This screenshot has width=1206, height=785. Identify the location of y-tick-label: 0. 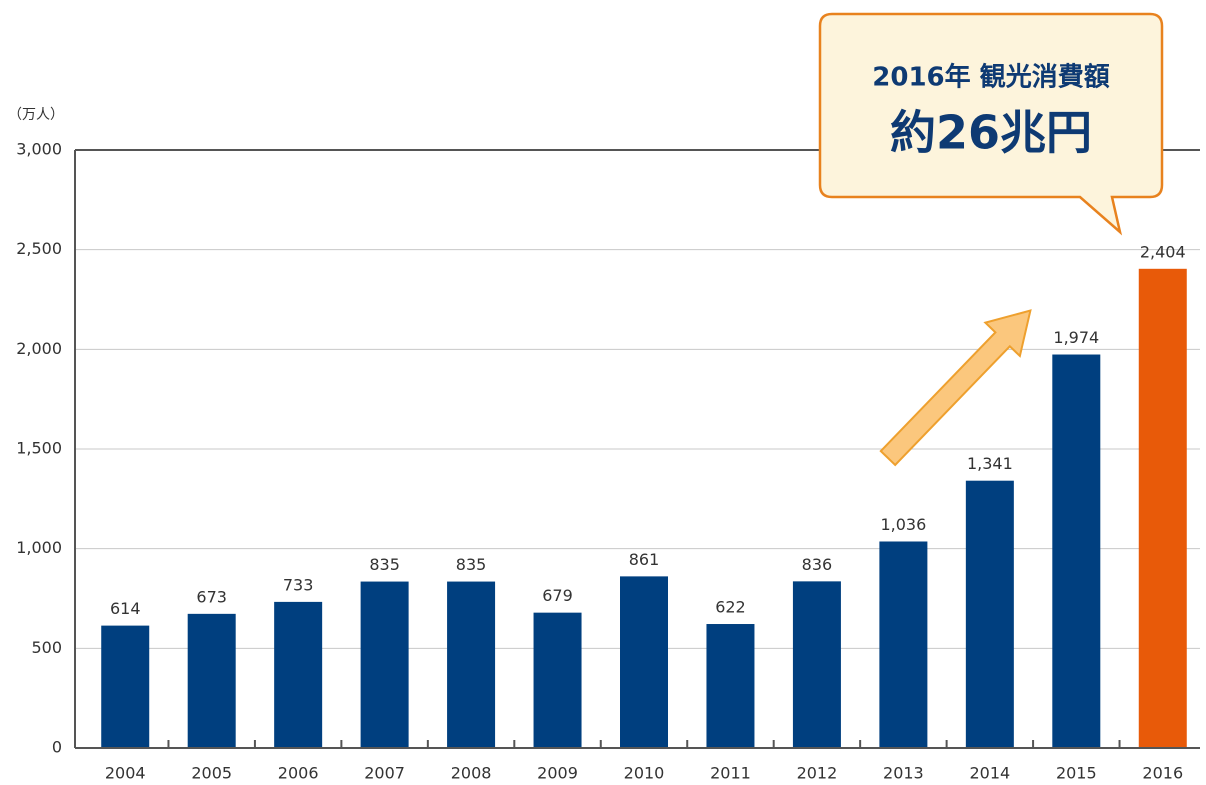
(57, 747).